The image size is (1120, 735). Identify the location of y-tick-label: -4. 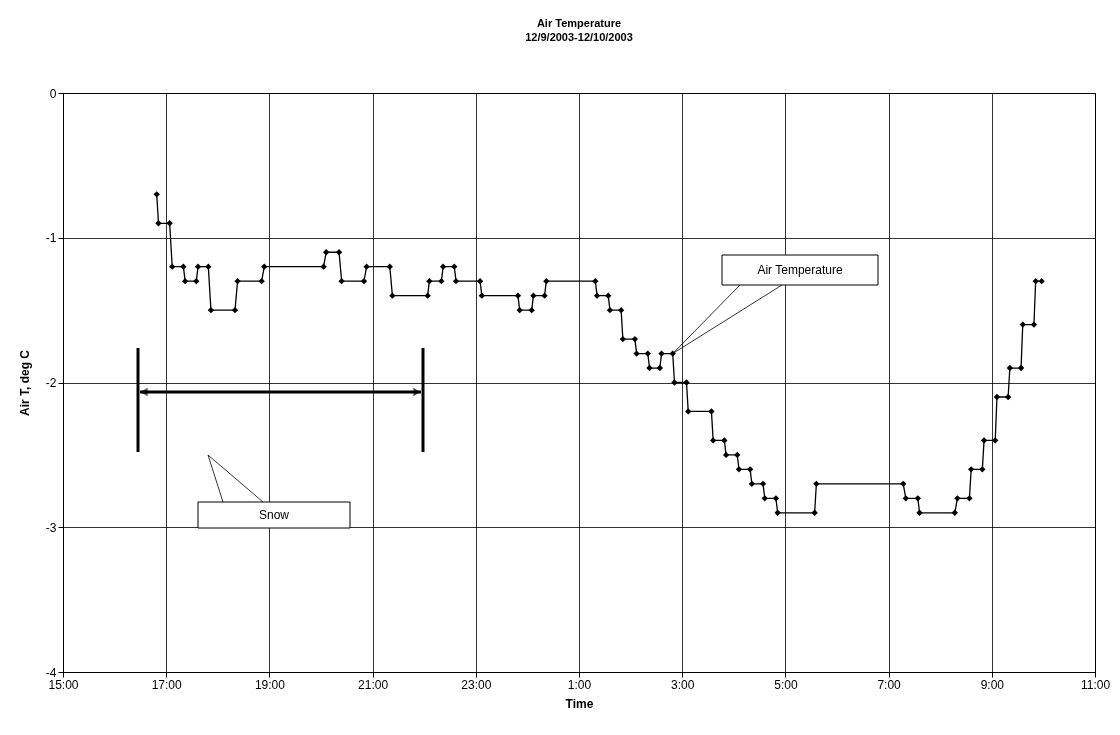
(51, 672).